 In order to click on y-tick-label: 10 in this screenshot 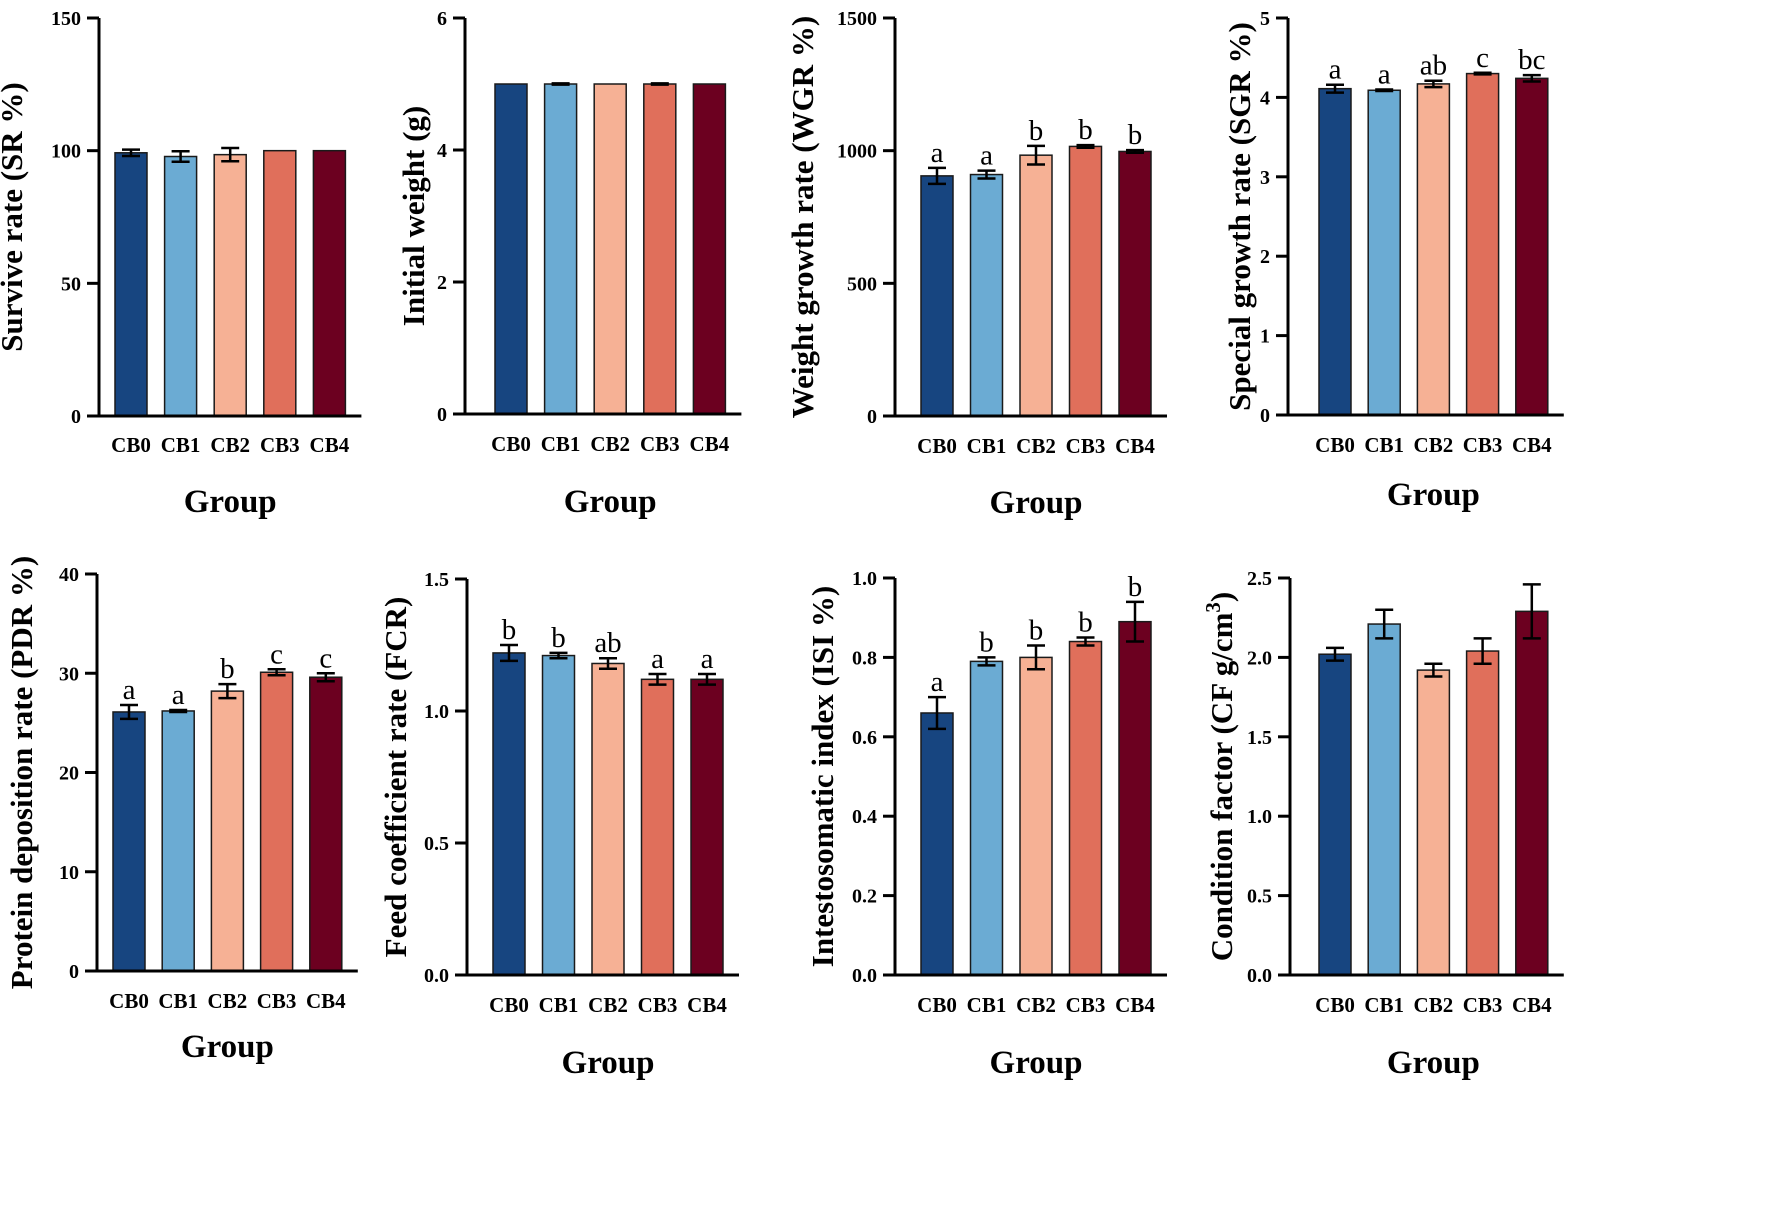, I will do `click(69, 873)`.